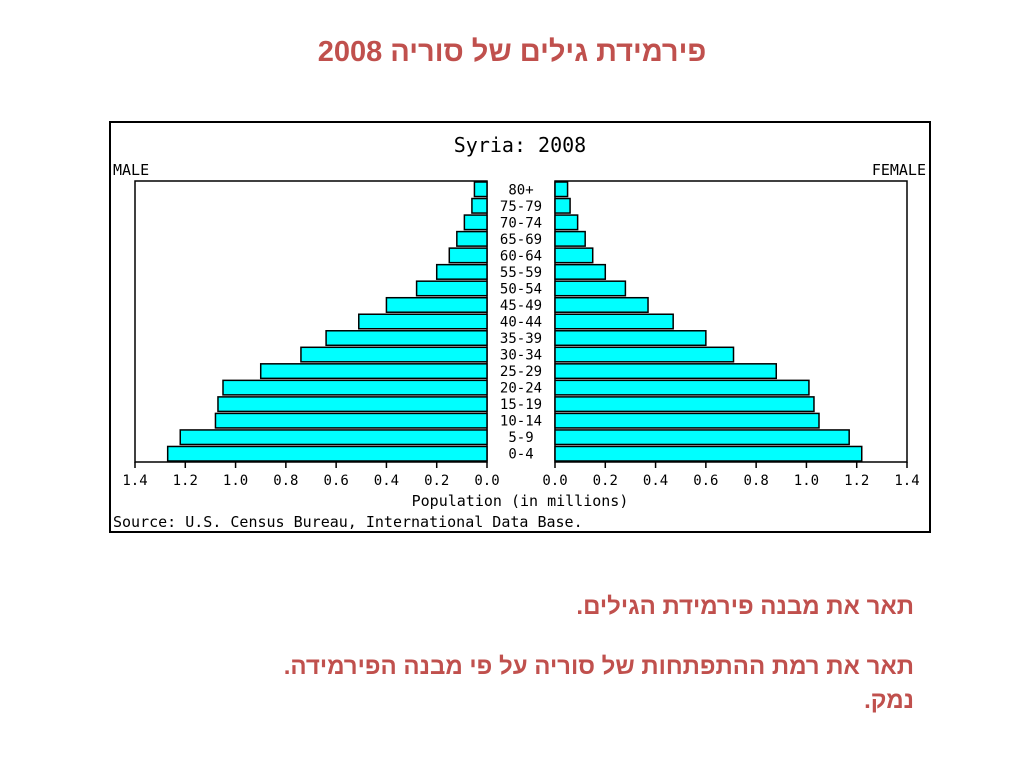 The height and width of the screenshot is (768, 1024). Describe the element at coordinates (335, 481) in the screenshot. I see `male-tick-label: 0.6` at that location.